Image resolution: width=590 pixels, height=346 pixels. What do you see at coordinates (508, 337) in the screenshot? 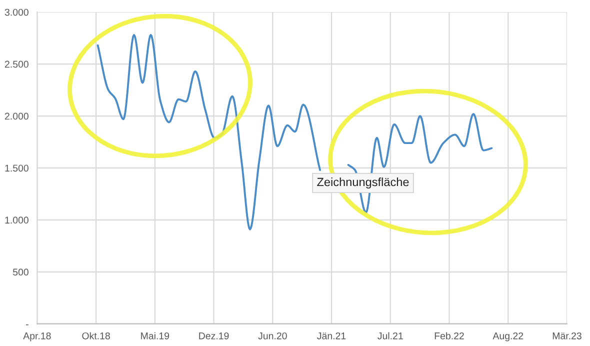
I see `x-tick-label: Aug.22` at bounding box center [508, 337].